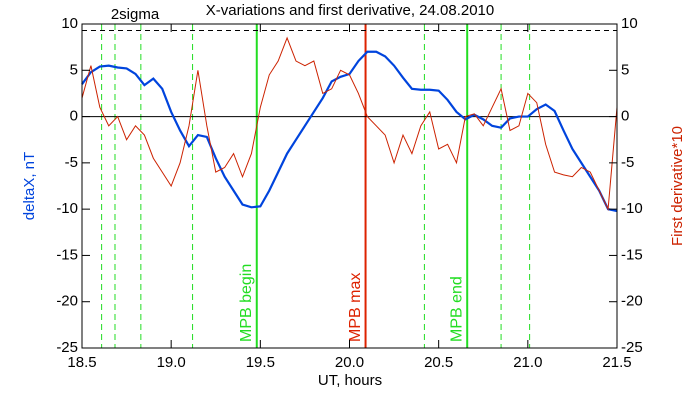 This screenshot has width=700, height=400. I want to click on y2-tick-label: -5, so click(627, 162).